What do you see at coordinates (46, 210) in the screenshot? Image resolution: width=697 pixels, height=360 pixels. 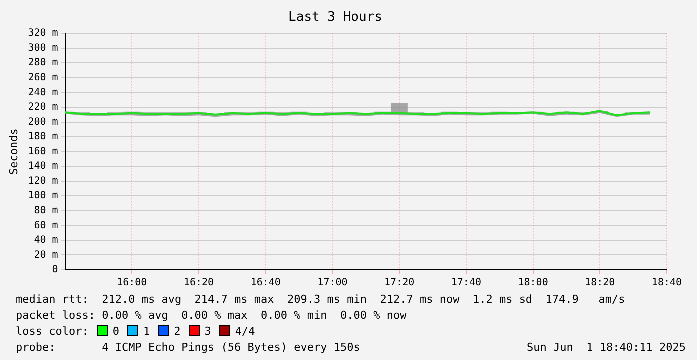 I see `y-tick-label: 80 m` at bounding box center [46, 210].